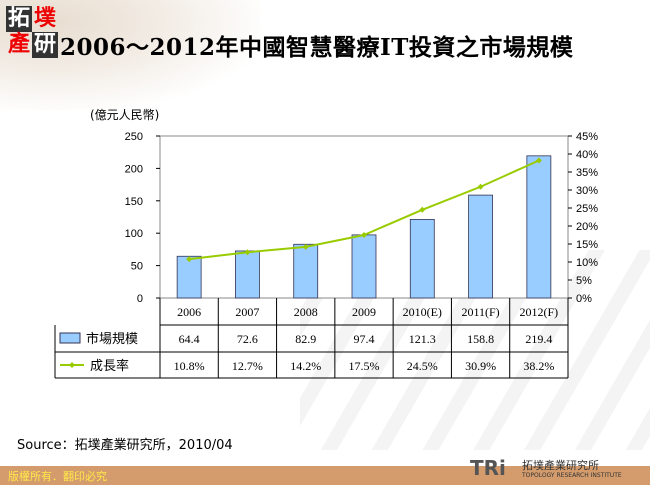 Image resolution: width=650 pixels, height=485 pixels. I want to click on logo-char: 墣, so click(44, 18).